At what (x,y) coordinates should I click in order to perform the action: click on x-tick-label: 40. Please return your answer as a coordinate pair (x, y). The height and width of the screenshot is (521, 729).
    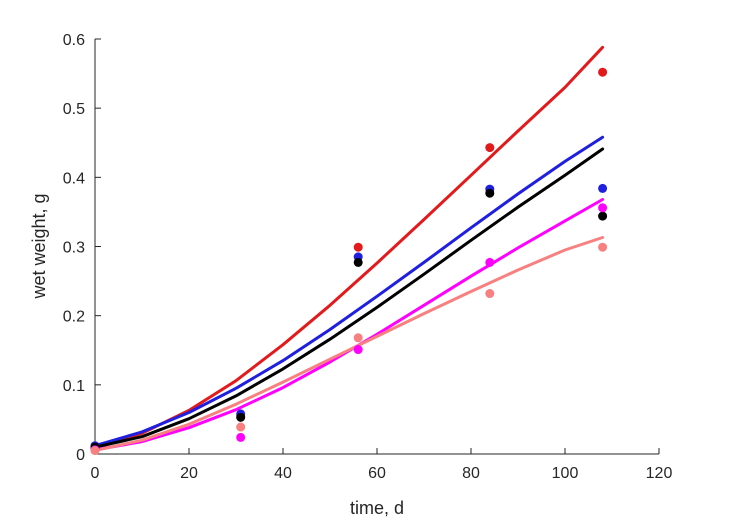
    Looking at the image, I should click on (283, 473).